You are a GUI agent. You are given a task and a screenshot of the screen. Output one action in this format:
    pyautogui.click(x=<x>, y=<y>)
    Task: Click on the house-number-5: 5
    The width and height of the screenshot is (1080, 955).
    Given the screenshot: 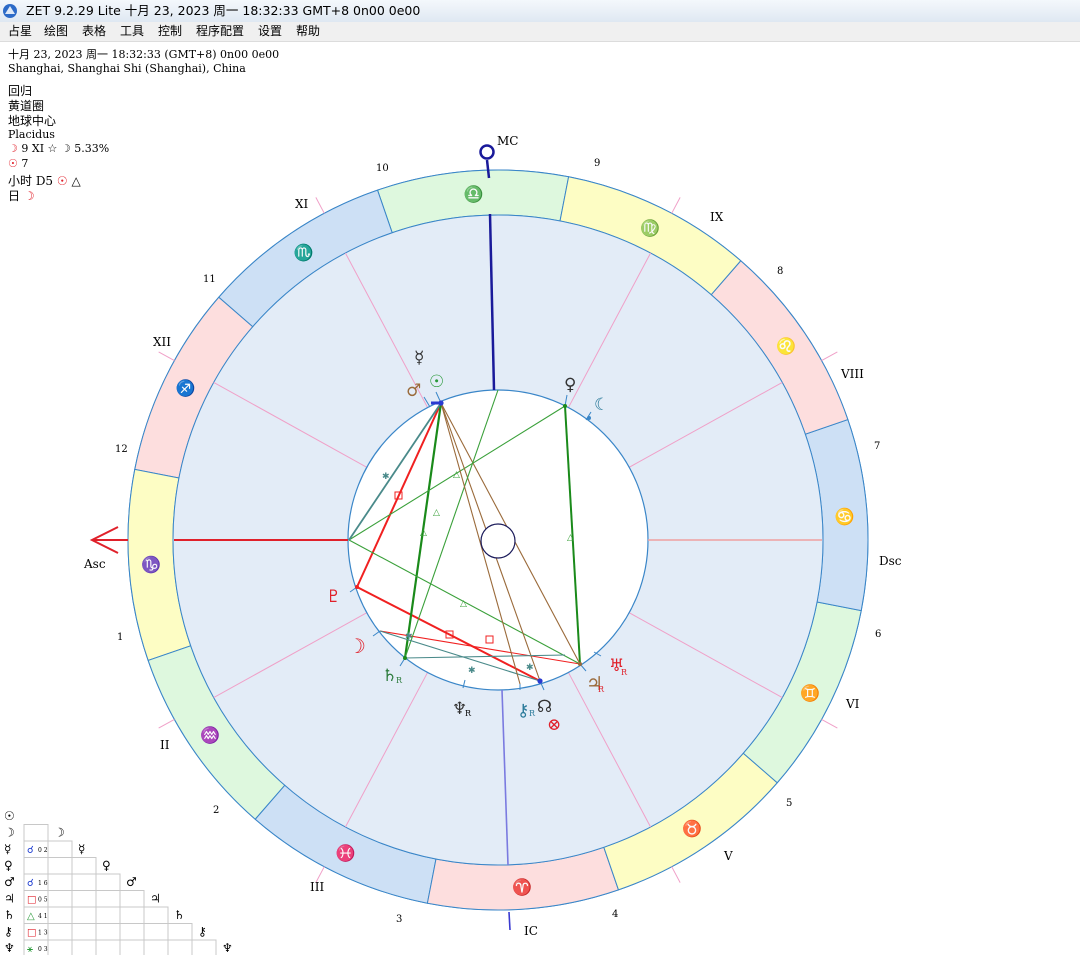 What is the action you would take?
    pyautogui.click(x=789, y=803)
    